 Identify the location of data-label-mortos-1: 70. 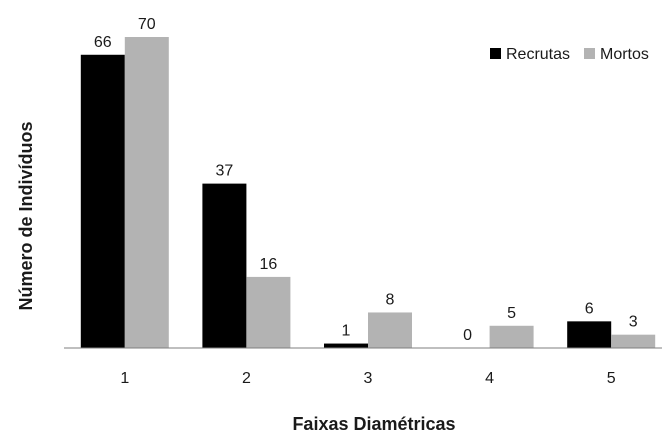
(147, 24).